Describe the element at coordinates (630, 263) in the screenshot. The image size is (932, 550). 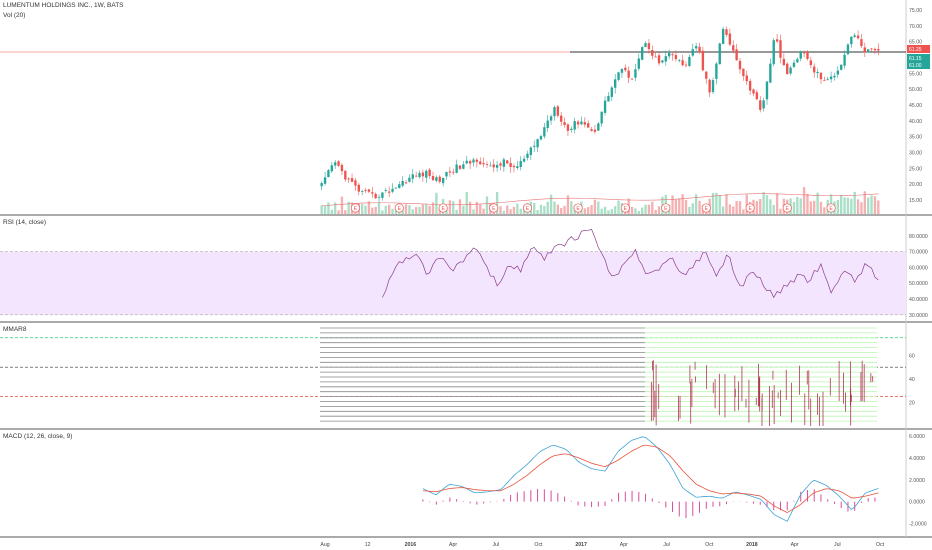
I see `rsi-line` at that location.